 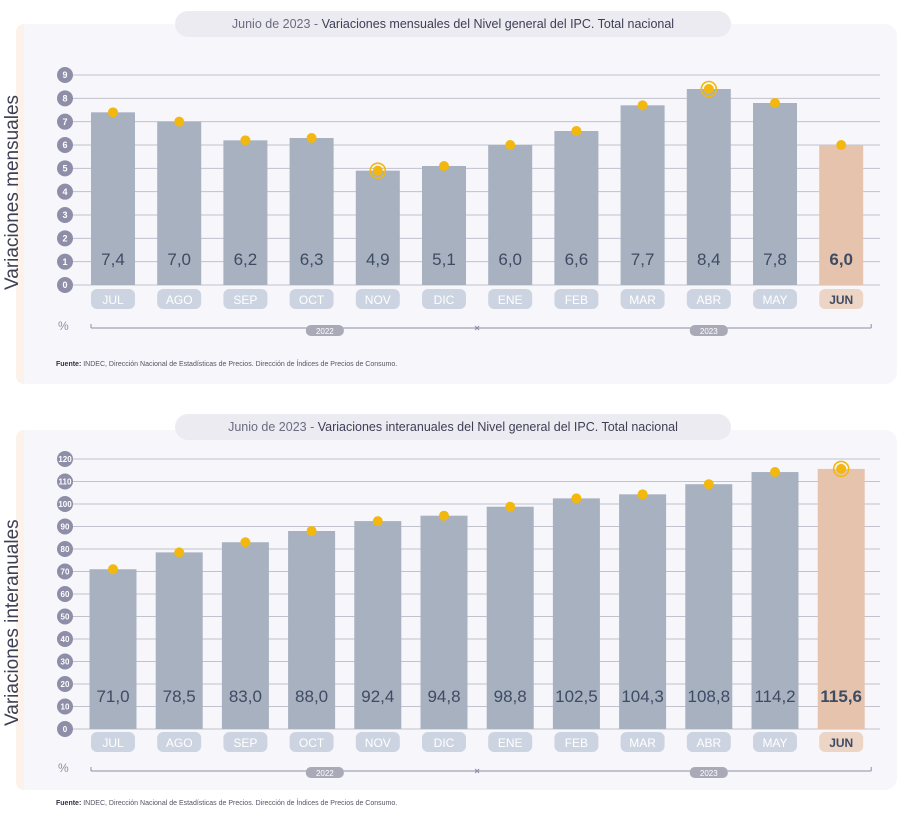 I want to click on month-label: JUL, so click(x=113, y=300).